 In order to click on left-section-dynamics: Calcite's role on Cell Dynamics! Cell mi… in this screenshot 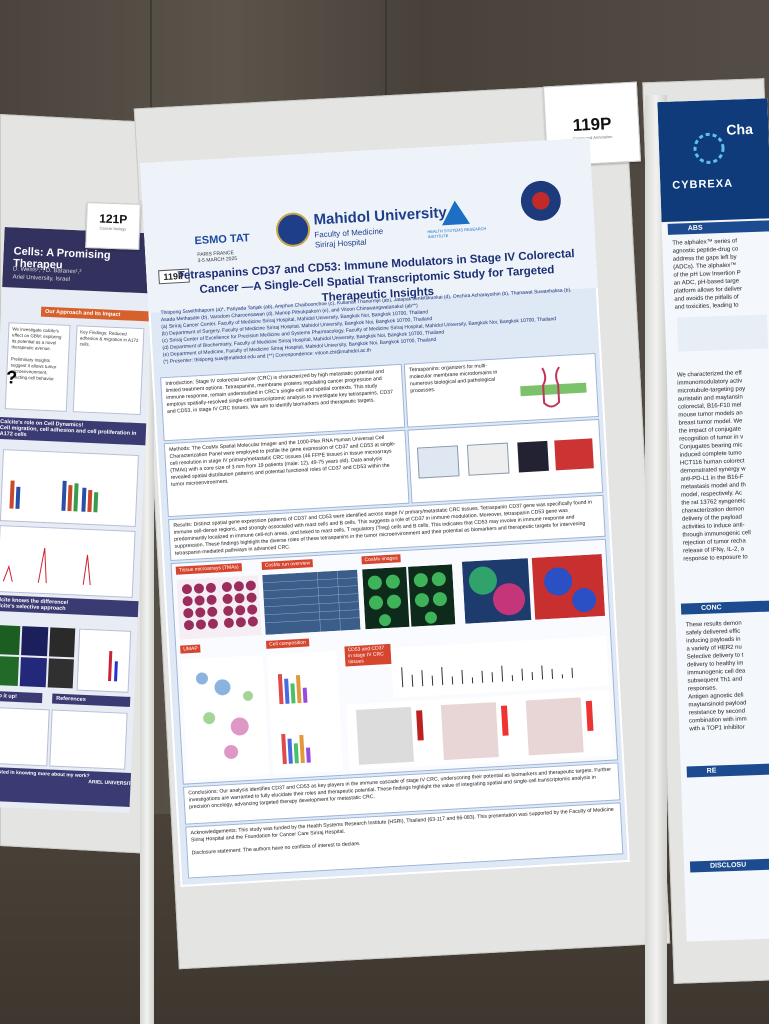, I will do `click(77, 431)`.